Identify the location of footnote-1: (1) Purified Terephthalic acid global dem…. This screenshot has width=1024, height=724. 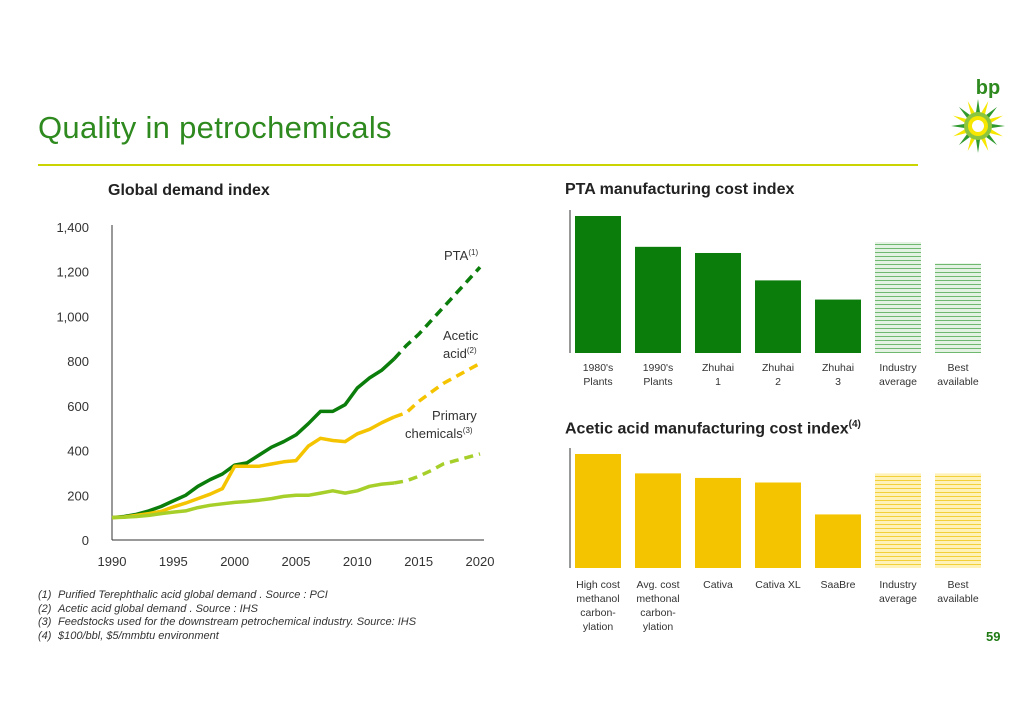
(227, 596).